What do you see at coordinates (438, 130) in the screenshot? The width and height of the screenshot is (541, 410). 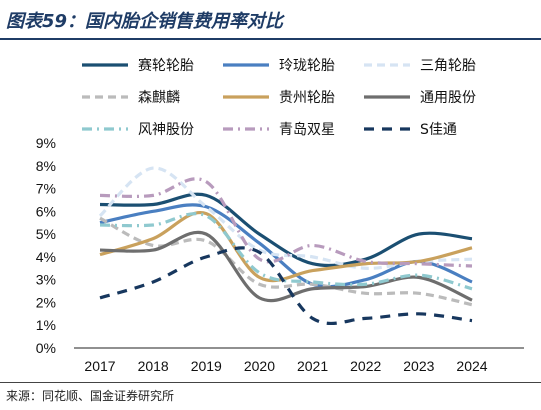 I see `legend-label: S佳通` at bounding box center [438, 130].